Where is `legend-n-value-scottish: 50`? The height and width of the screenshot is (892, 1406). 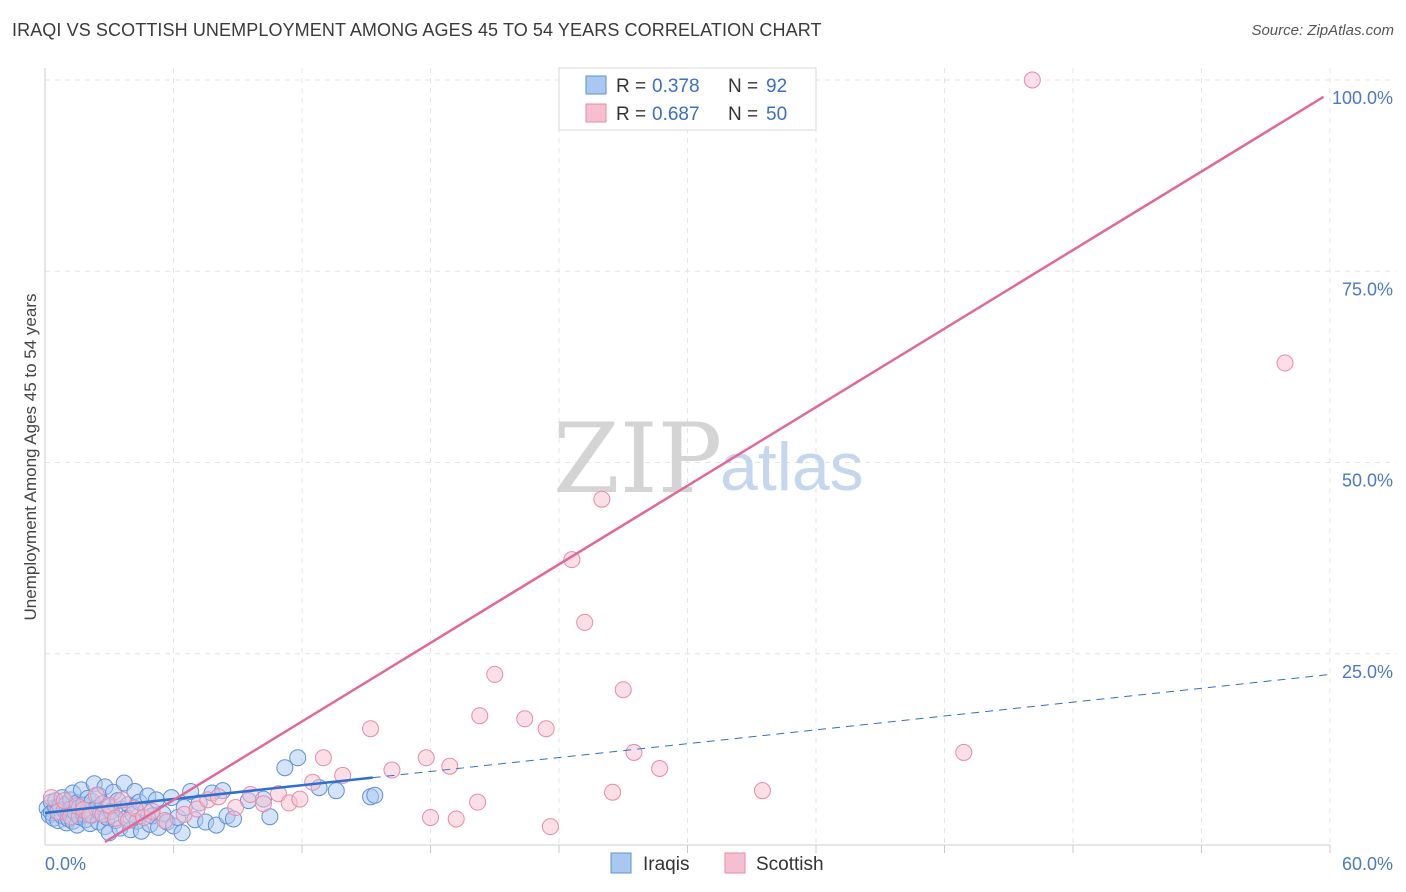 legend-n-value-scottish: 50 is located at coordinates (776, 114).